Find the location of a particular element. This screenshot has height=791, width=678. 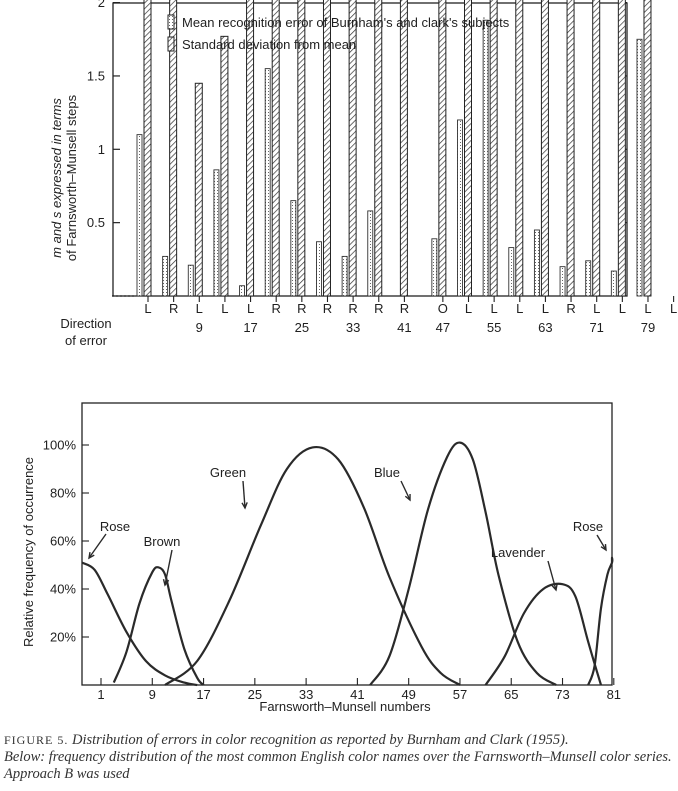

legend-swatch-sd is located at coordinates (171, 44).